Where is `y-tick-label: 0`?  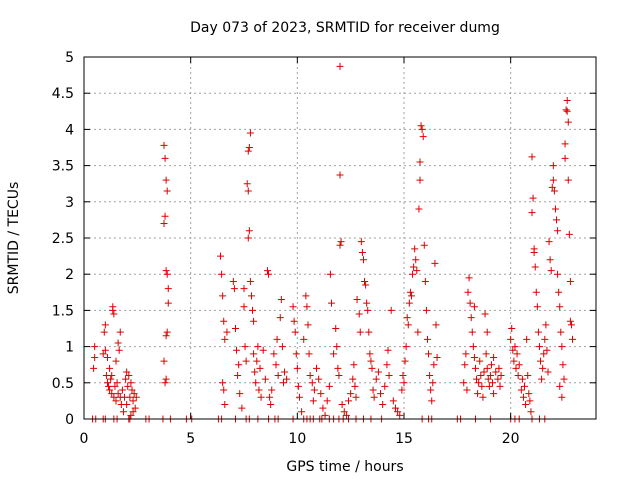 y-tick-label: 0 is located at coordinates (69, 420).